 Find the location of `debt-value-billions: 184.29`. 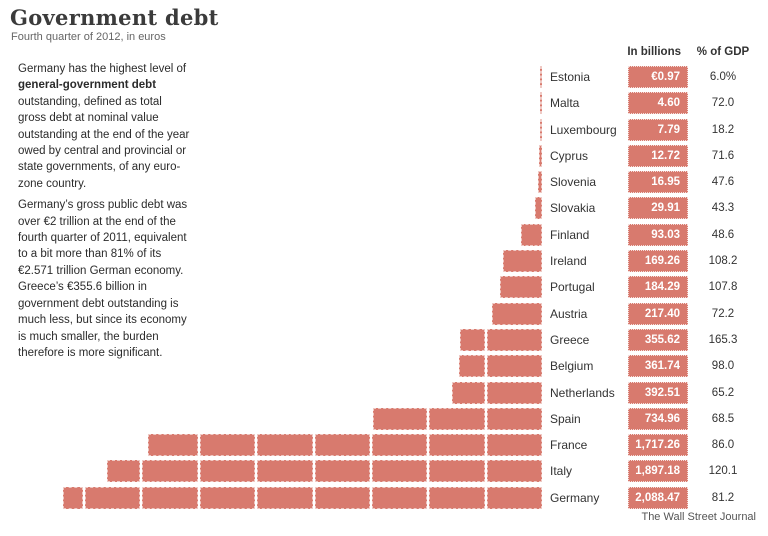

debt-value-billions: 184.29 is located at coordinates (658, 287).